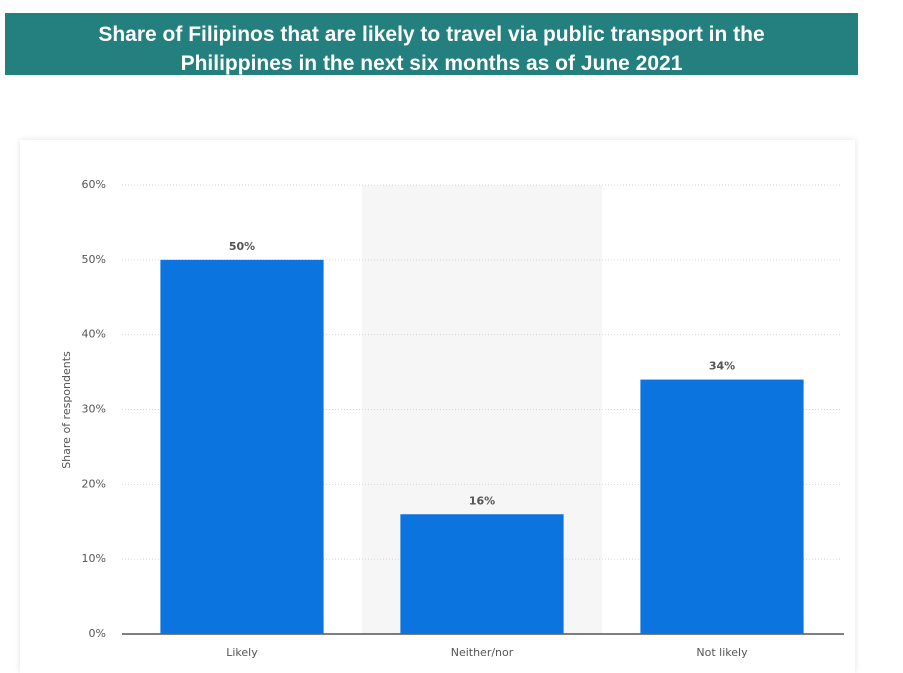 The height and width of the screenshot is (673, 903). I want to click on value-label: 50%, so click(242, 246).